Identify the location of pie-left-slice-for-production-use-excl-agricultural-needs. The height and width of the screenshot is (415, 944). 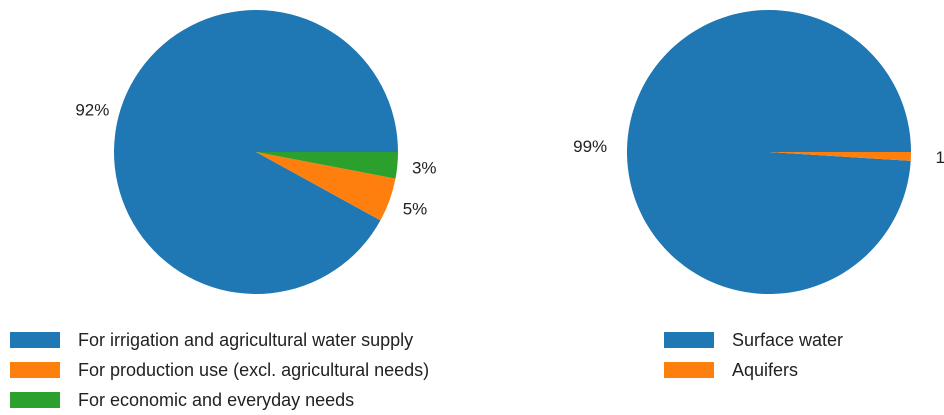
(326, 186).